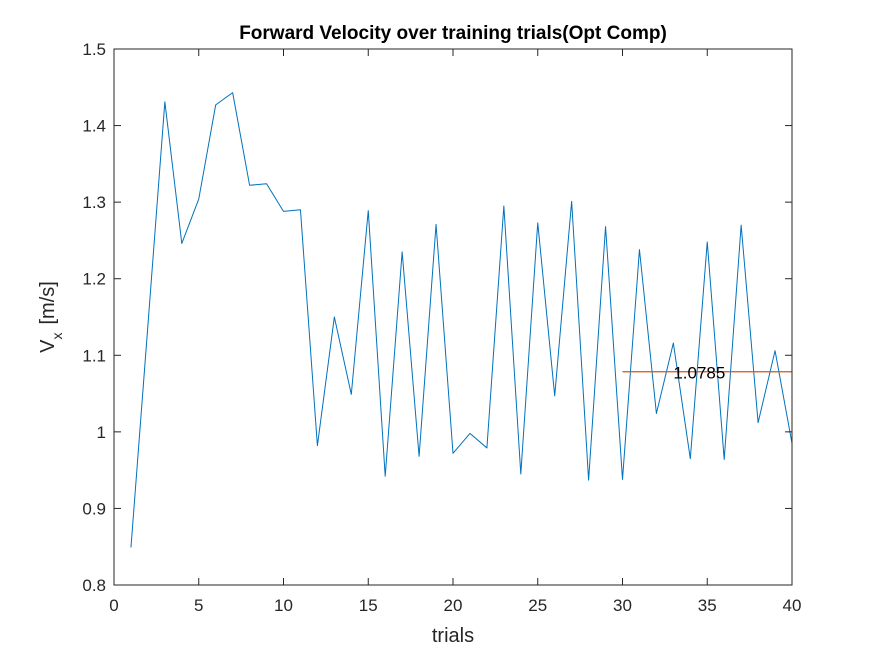  What do you see at coordinates (101, 432) in the screenshot?
I see `y-tick-label: 1` at bounding box center [101, 432].